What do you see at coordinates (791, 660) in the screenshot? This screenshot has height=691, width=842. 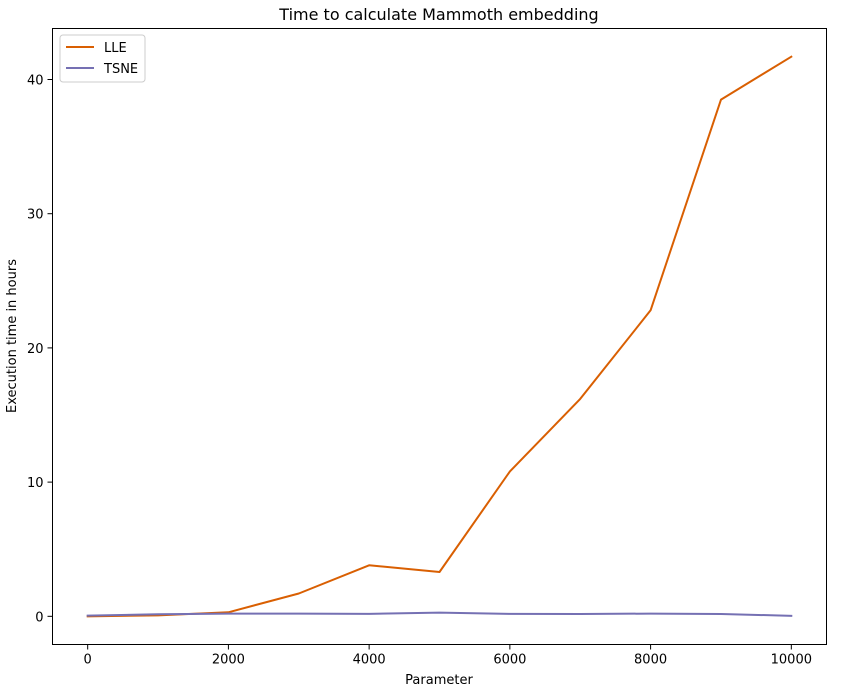 I see `x-tick-label: 10000` at bounding box center [791, 660].